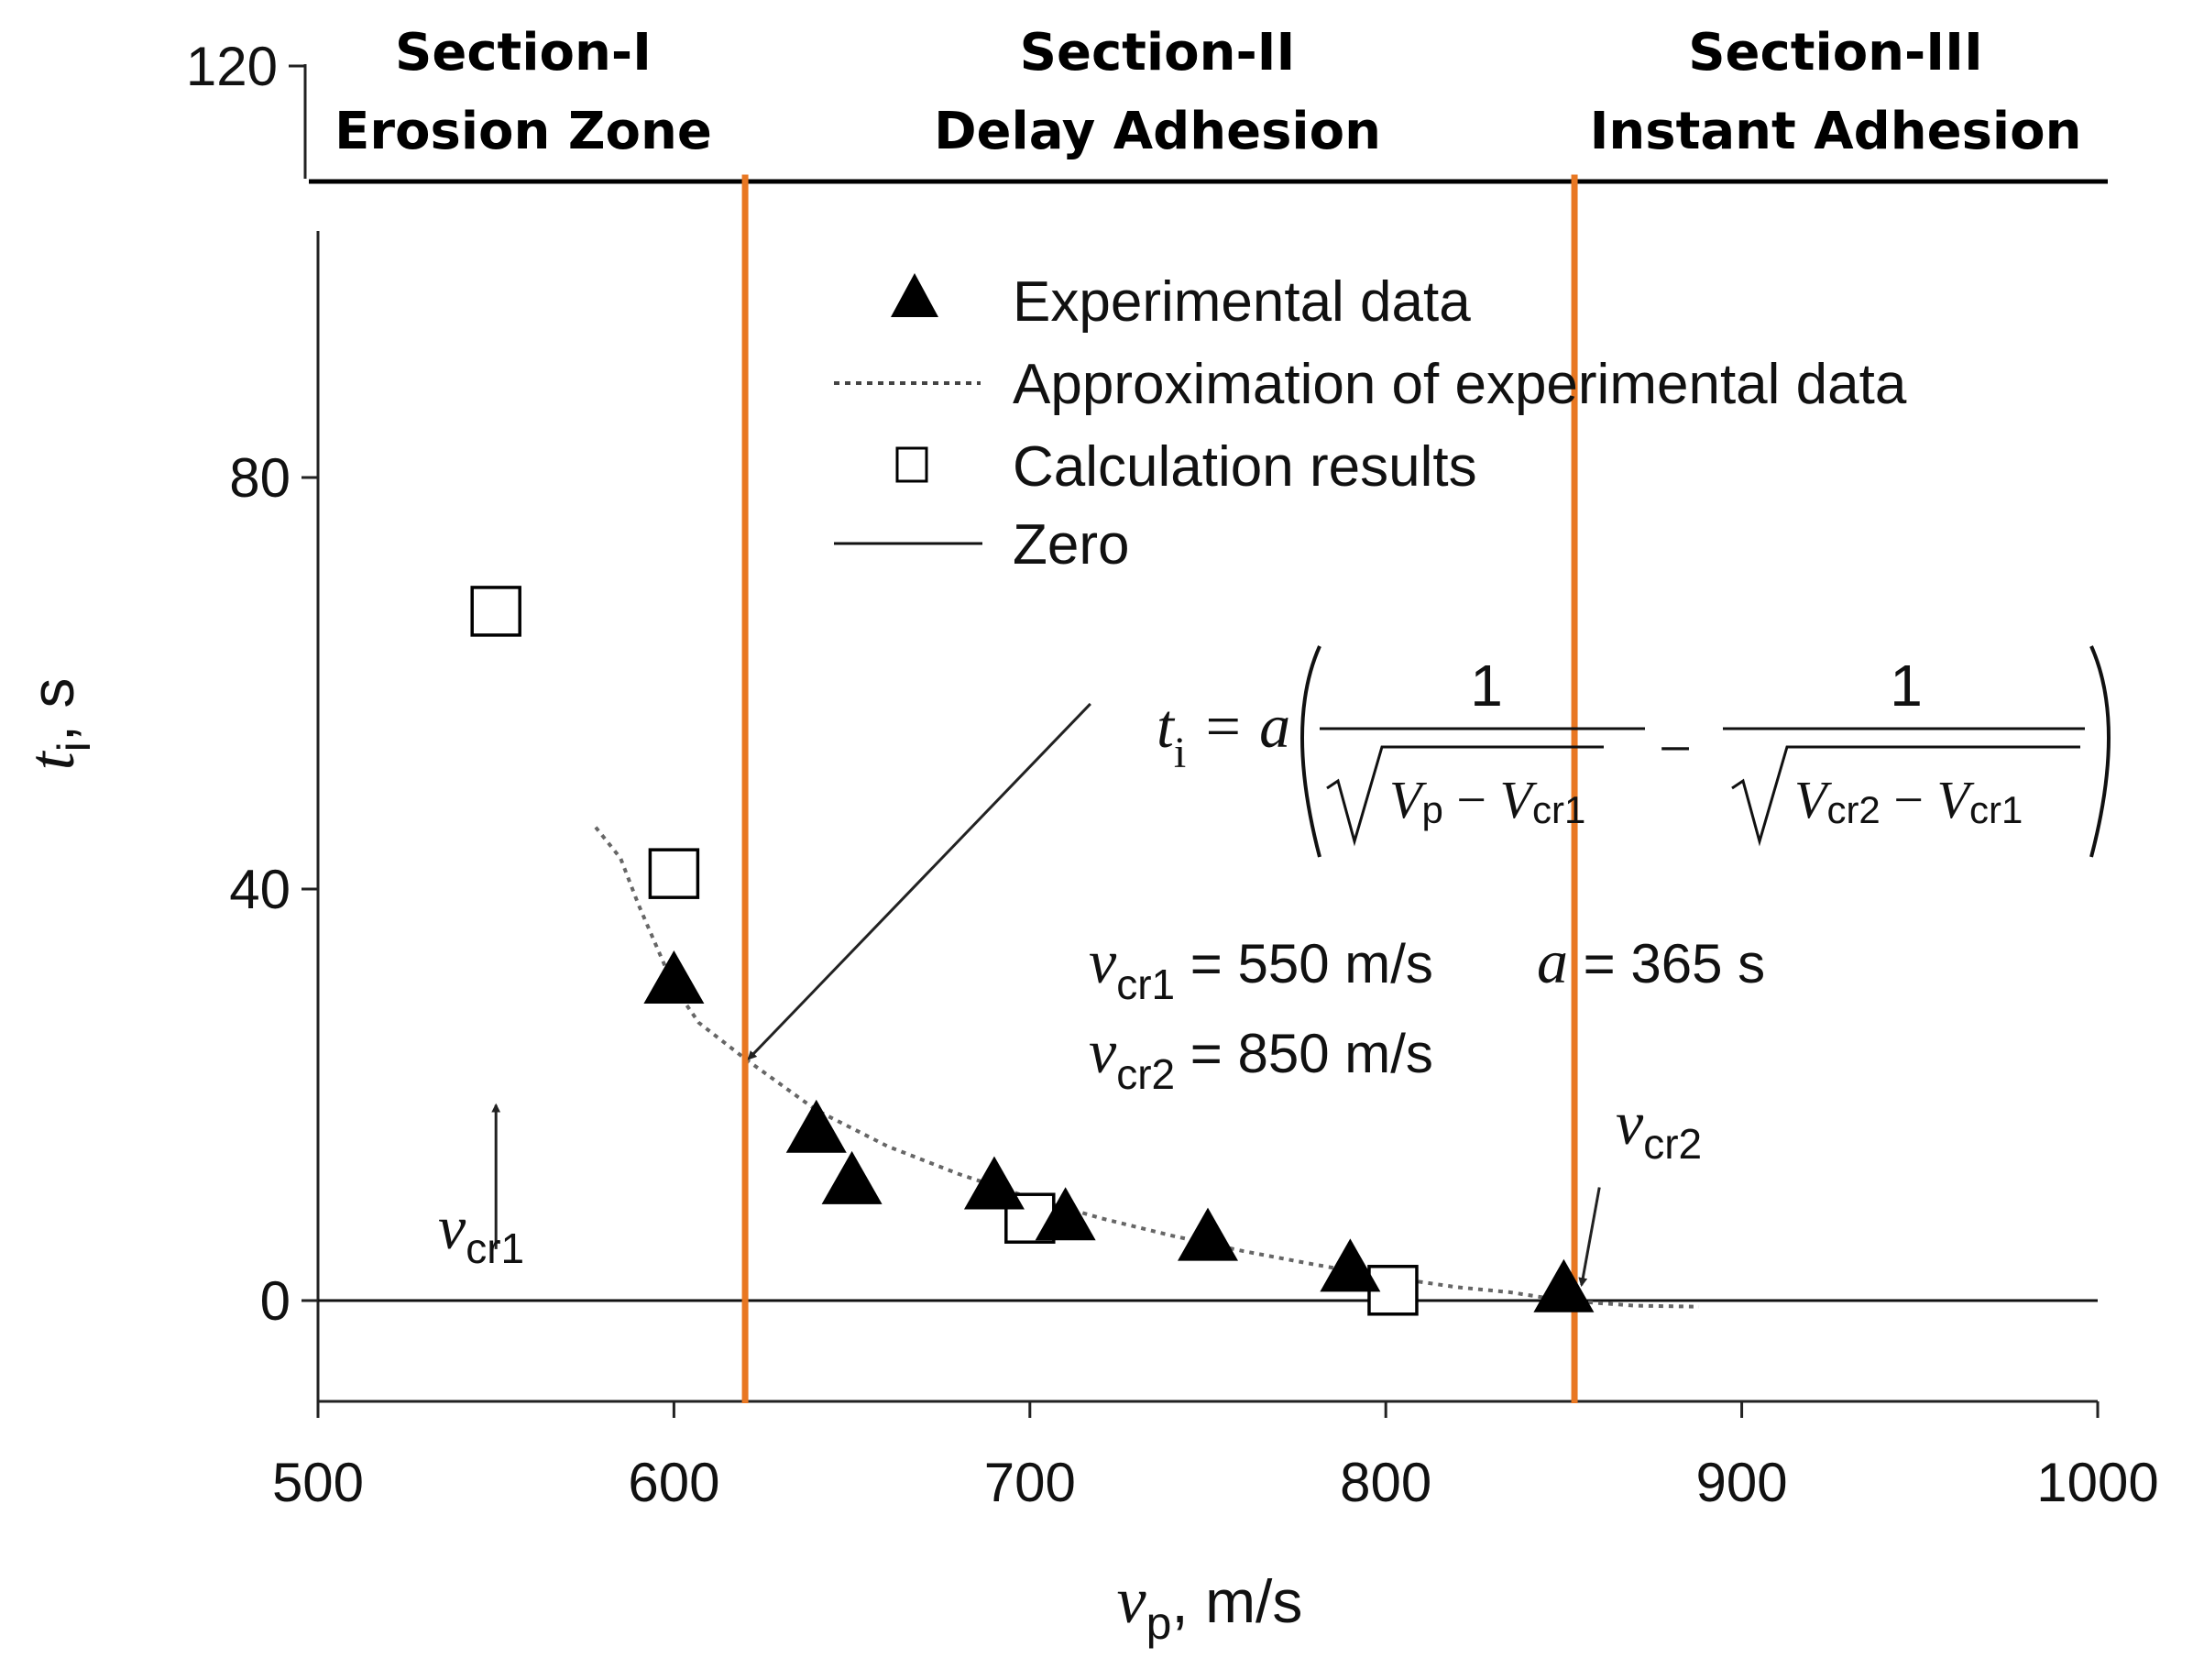  Describe the element at coordinates (1236, 1601) in the screenshot. I see `x-label-unit: , m/s` at that location.